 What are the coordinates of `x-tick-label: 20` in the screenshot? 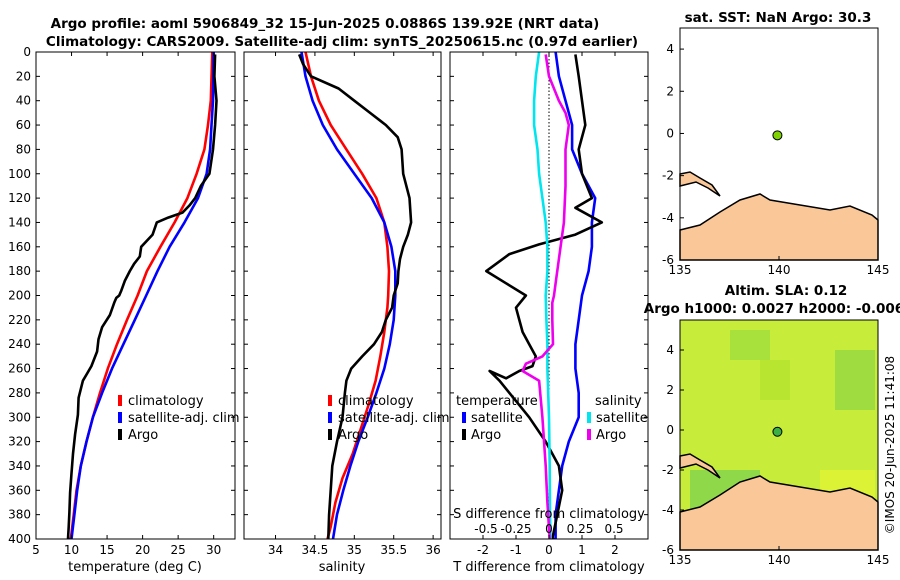 It's located at (142, 550).